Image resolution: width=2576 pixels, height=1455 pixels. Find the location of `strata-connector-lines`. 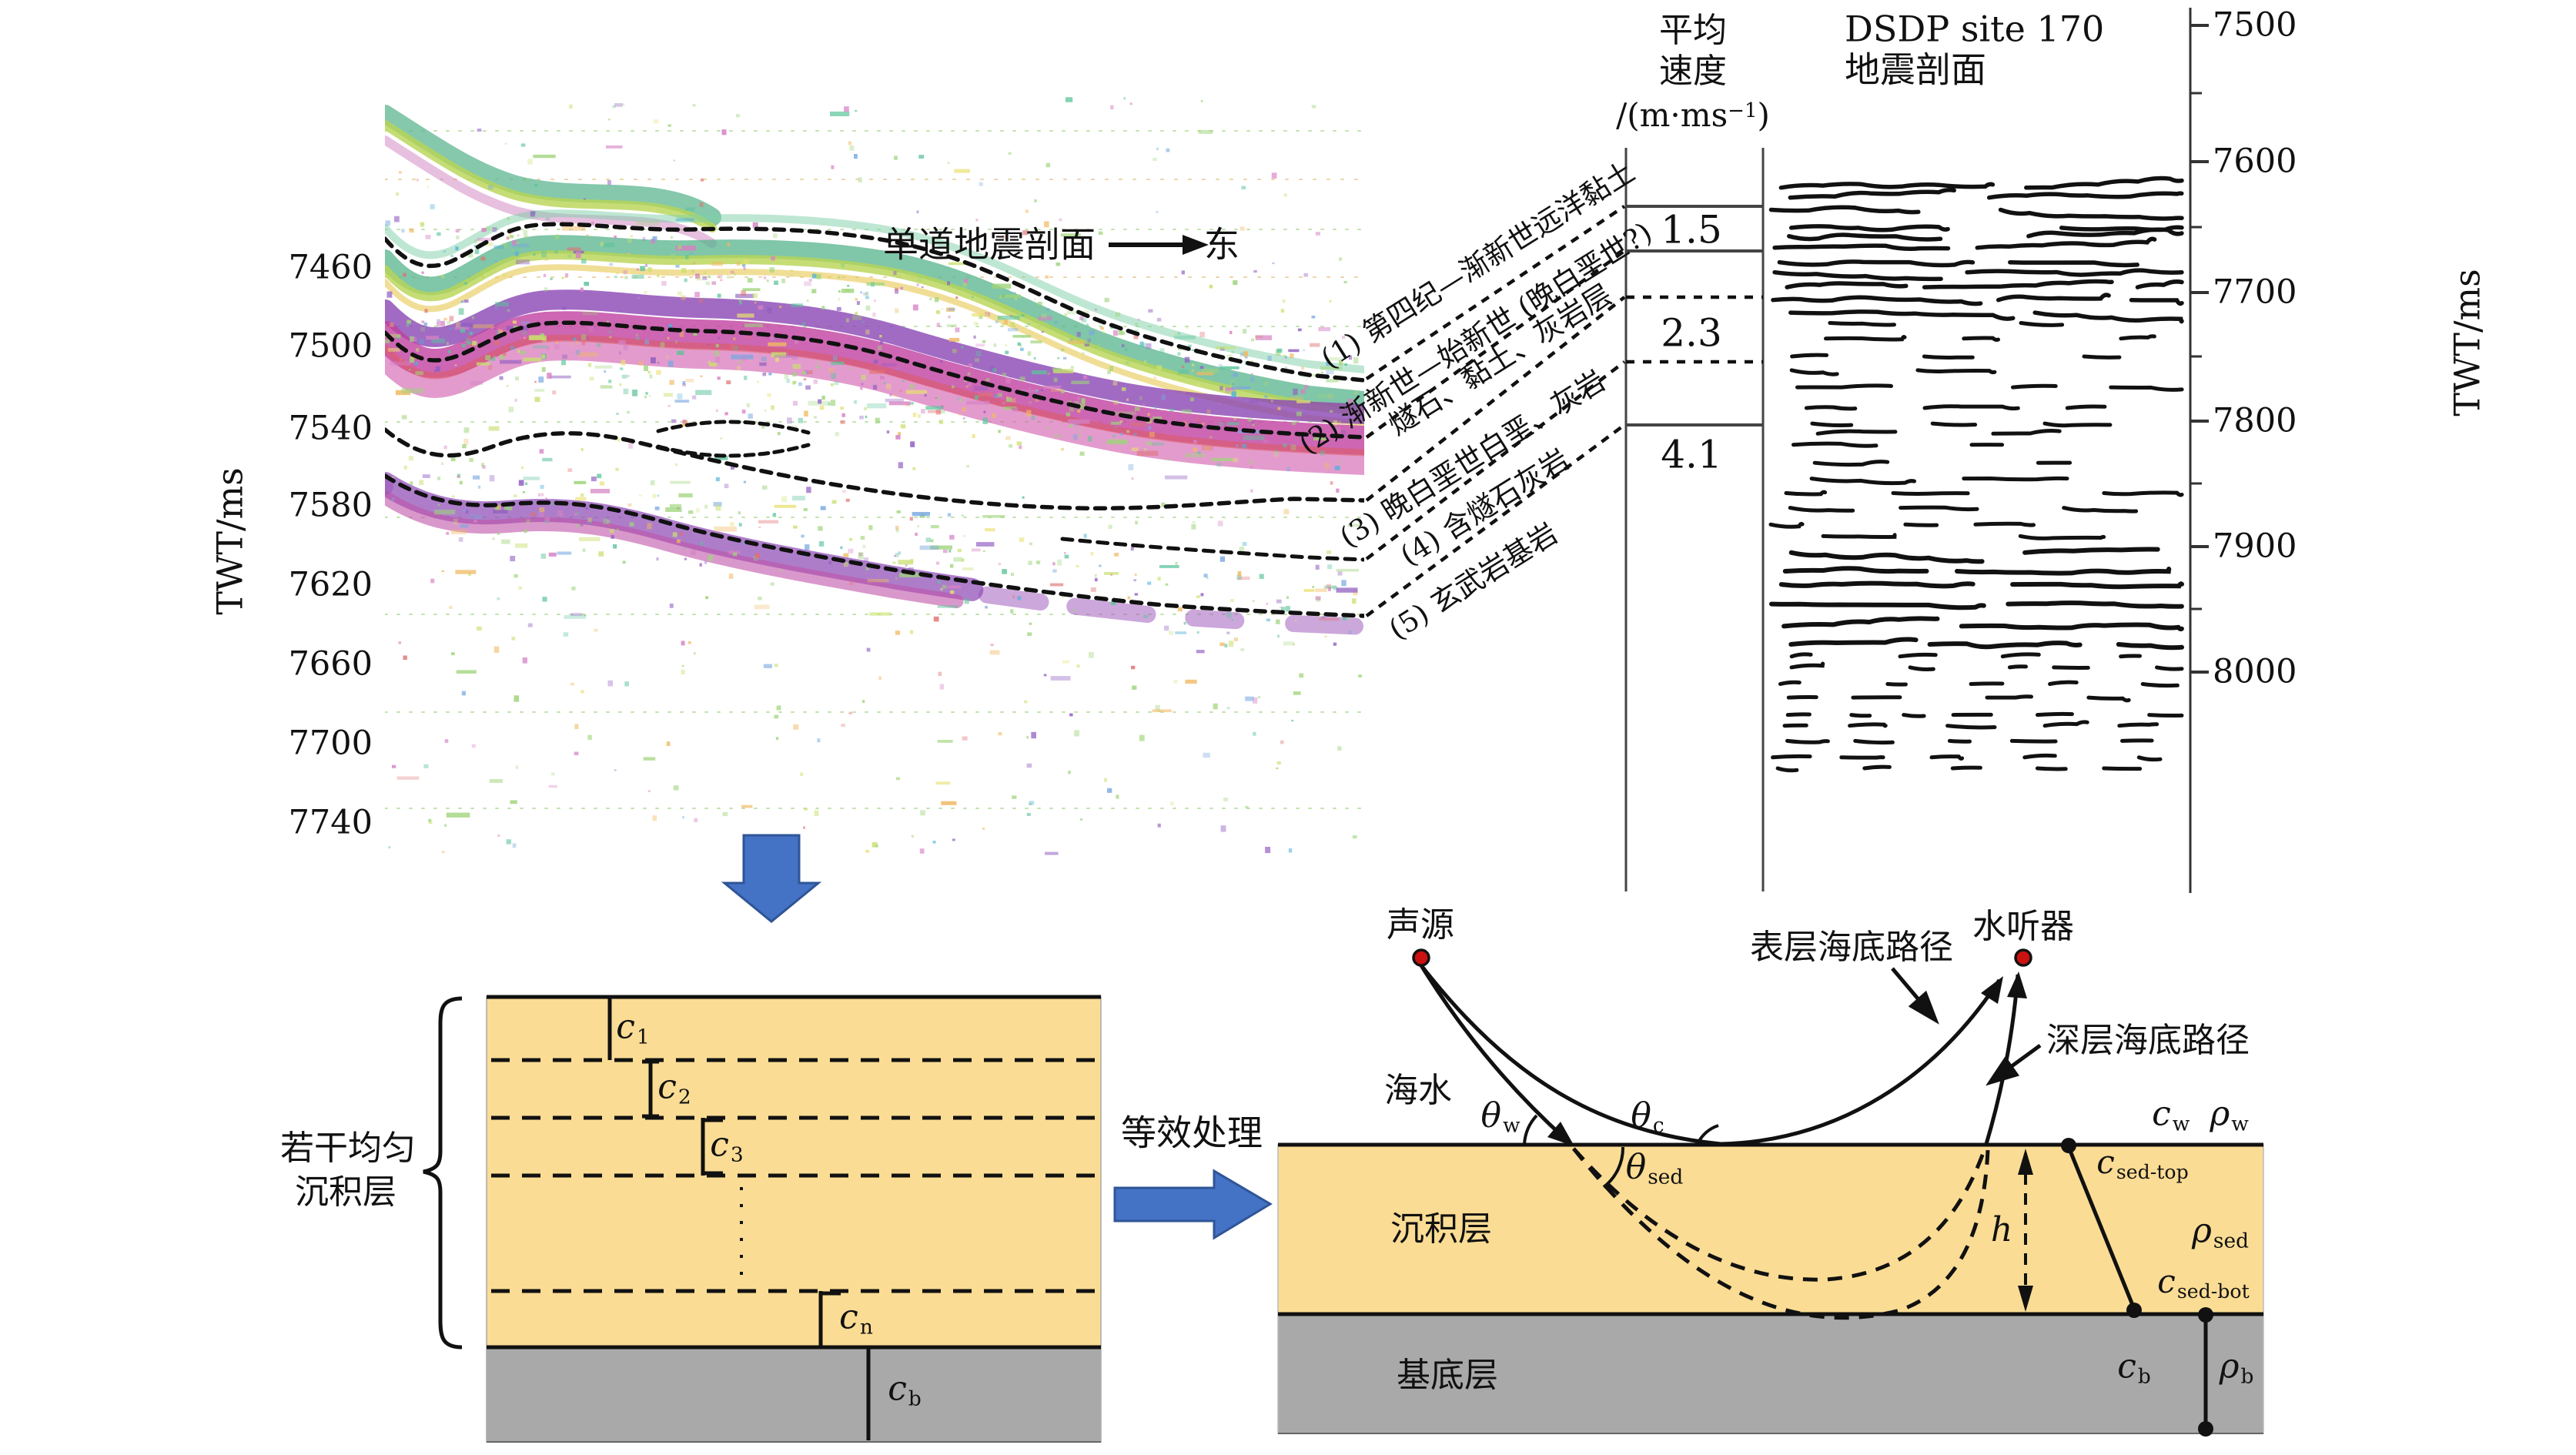

strata-connector-lines is located at coordinates (1495, 411).